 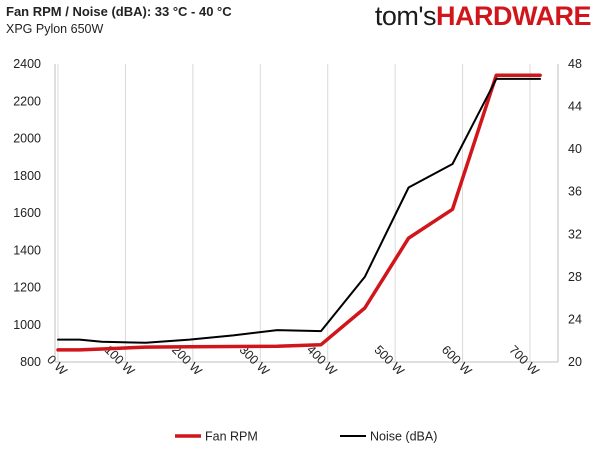 What do you see at coordinates (322, 361) in the screenshot?
I see `x-tick-label: 400 W` at bounding box center [322, 361].